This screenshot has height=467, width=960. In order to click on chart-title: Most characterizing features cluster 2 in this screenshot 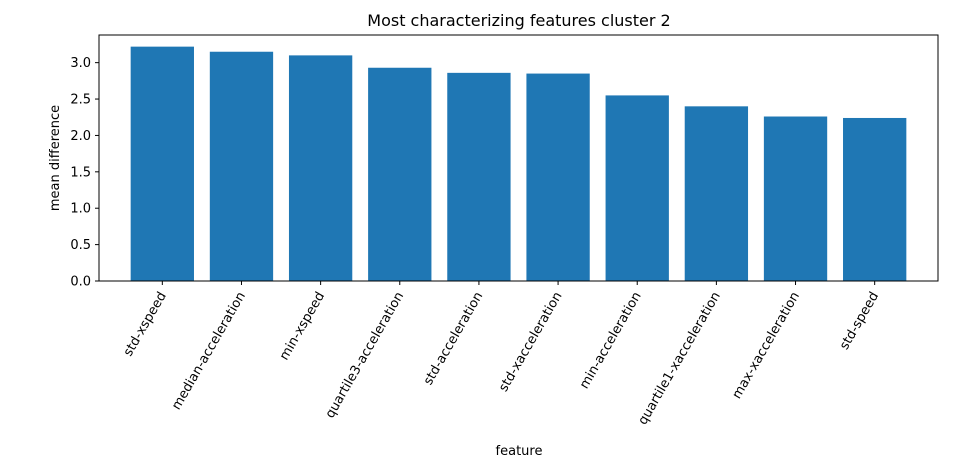, I will do `click(518, 20)`.